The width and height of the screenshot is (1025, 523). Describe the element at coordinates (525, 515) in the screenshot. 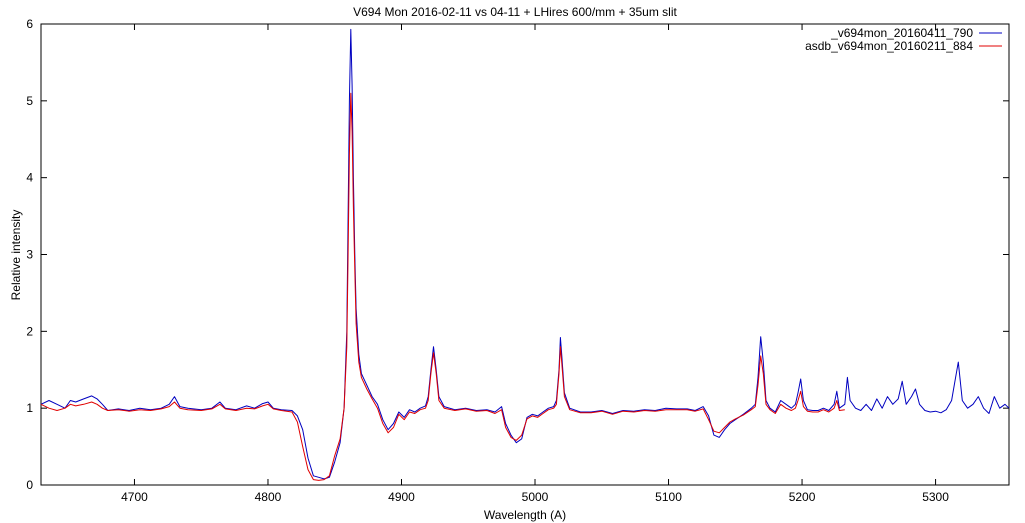

I see `x-axis-title: Wavelength (A)` at that location.